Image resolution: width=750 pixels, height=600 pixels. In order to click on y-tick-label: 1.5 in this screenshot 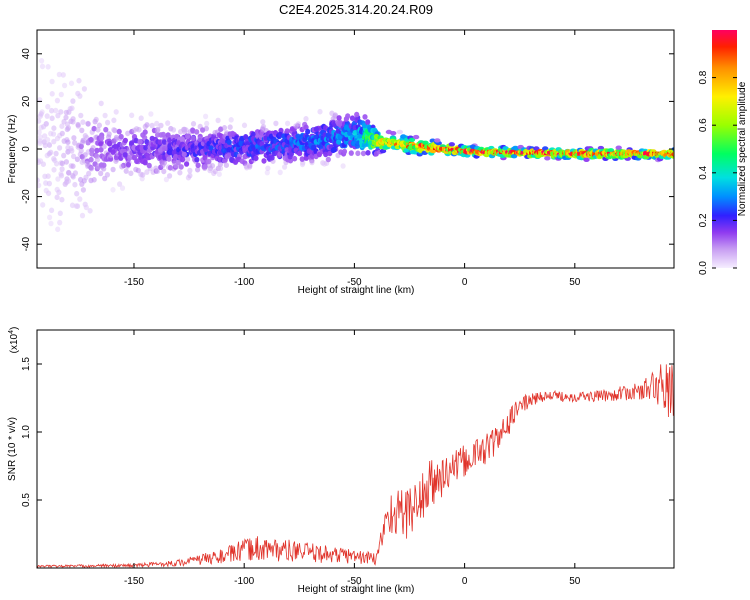, I will do `click(26, 364)`.